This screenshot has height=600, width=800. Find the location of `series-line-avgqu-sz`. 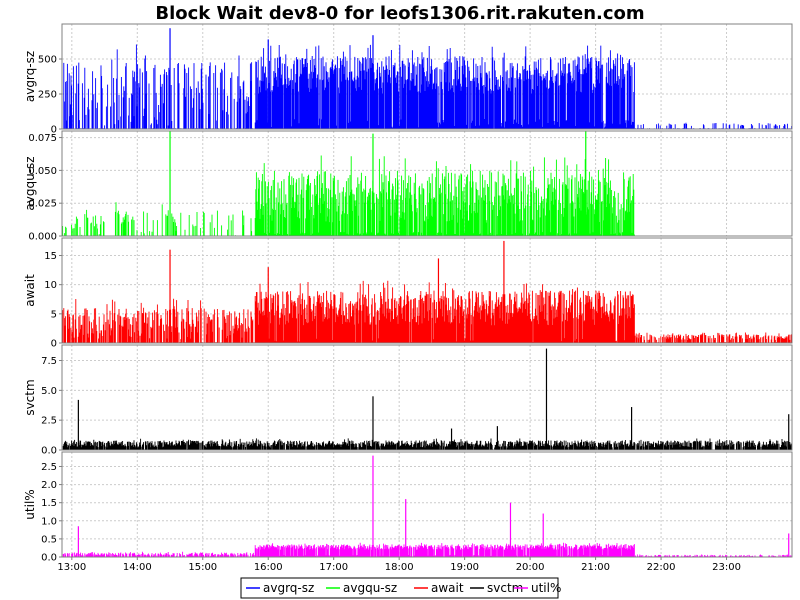

series-line-avgqu-sz is located at coordinates (348, 195).